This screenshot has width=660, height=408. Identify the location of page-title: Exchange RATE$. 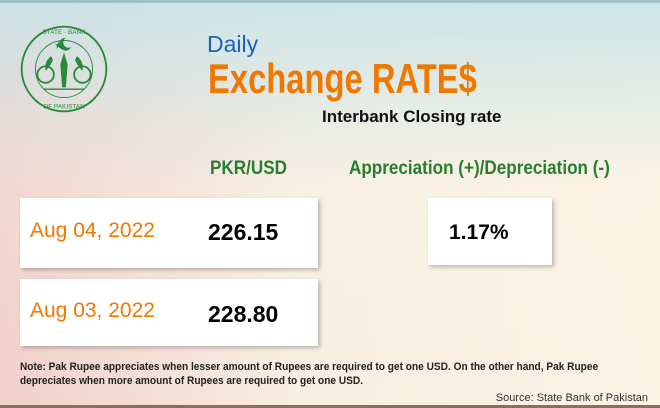
(342, 78).